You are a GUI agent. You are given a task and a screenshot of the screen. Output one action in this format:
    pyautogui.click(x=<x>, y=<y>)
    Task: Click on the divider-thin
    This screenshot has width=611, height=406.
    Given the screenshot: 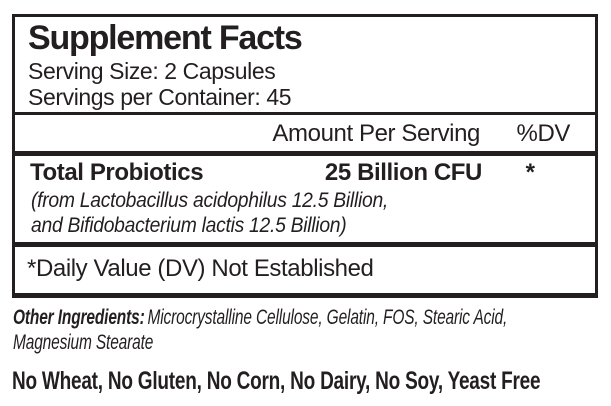 What is the action you would take?
    pyautogui.click(x=305, y=113)
    